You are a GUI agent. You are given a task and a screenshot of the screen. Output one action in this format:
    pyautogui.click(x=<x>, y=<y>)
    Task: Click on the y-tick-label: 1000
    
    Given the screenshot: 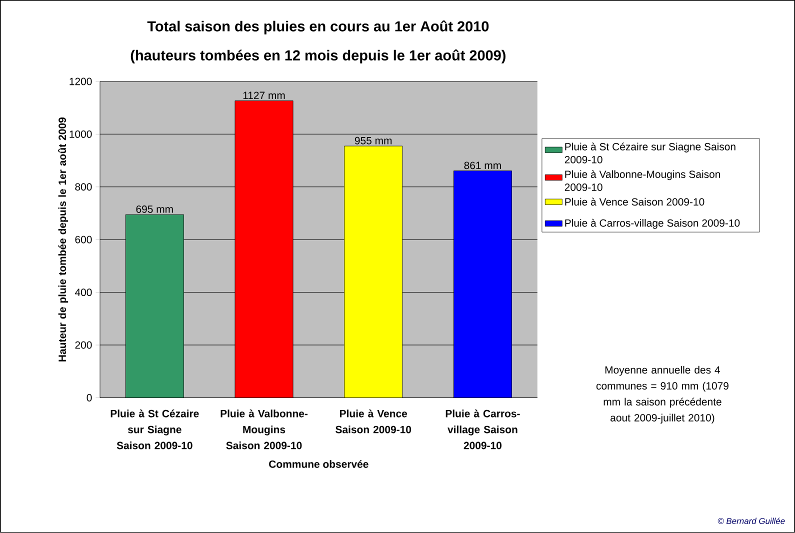 What is the action you would take?
    pyautogui.click(x=81, y=134)
    